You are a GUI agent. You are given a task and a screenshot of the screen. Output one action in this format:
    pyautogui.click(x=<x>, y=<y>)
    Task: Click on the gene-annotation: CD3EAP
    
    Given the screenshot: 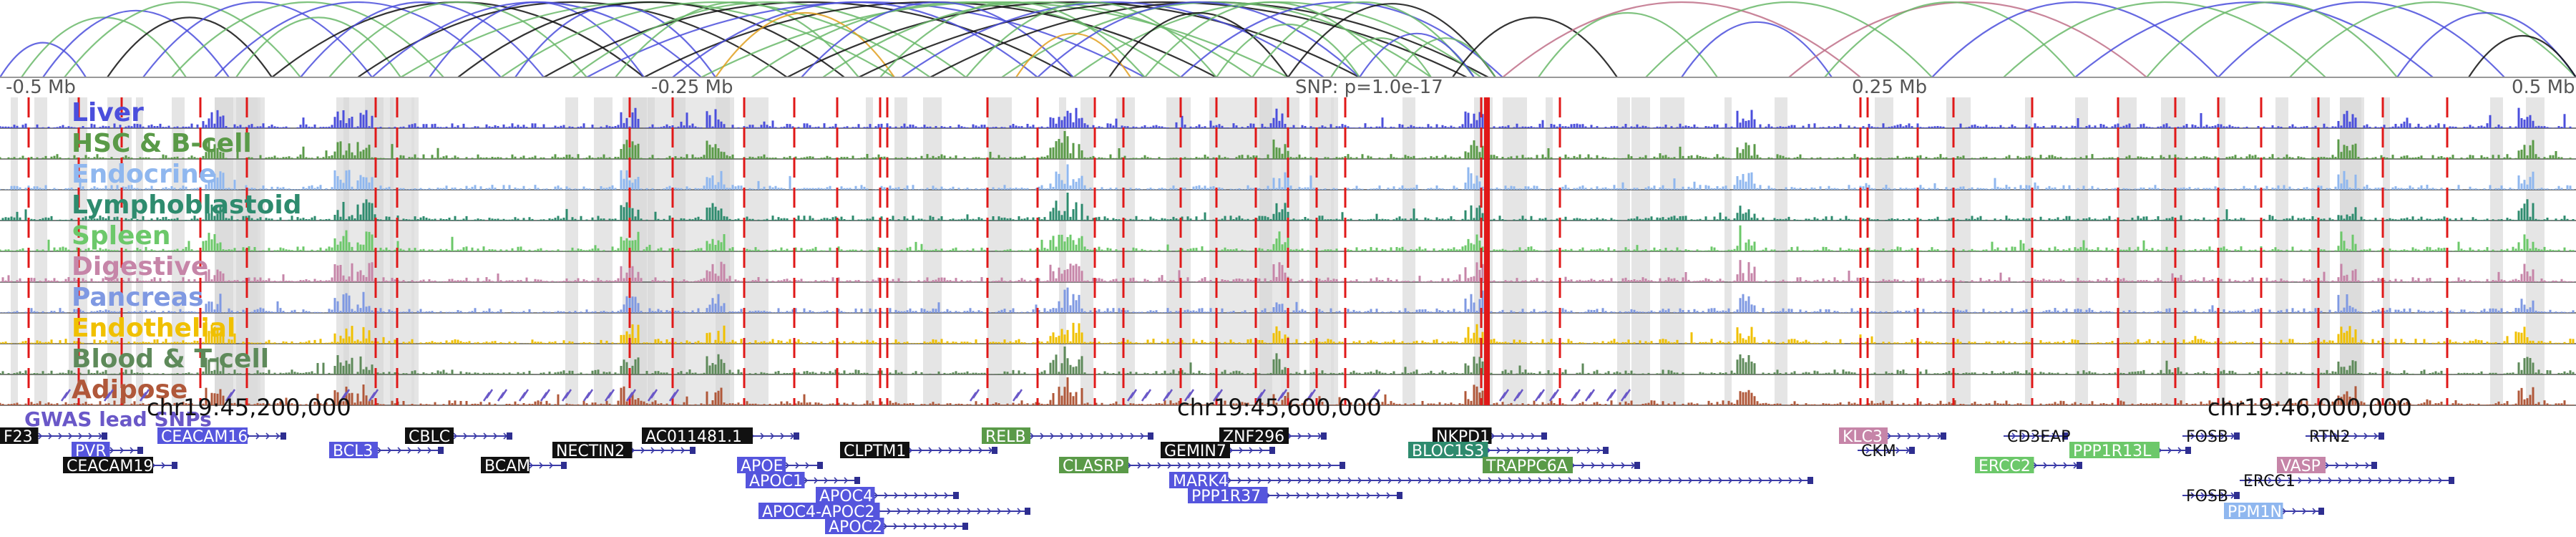 What is the action you would take?
    pyautogui.click(x=2037, y=437)
    